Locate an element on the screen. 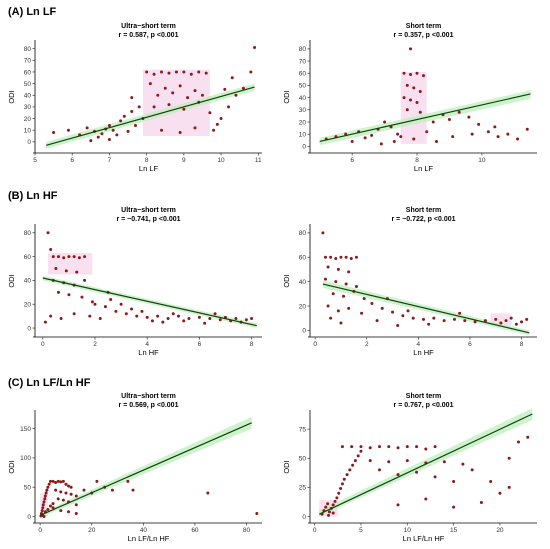  x-tick-label: 10 is located at coordinates (482, 160).